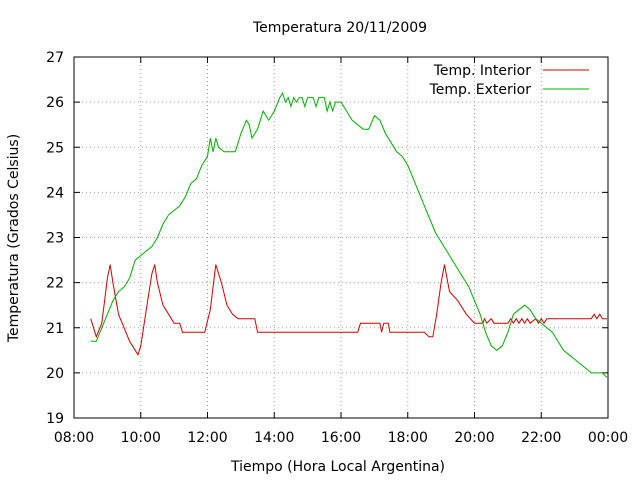 The height and width of the screenshot is (480, 640). Describe the element at coordinates (339, 28) in the screenshot. I see `chart-title: Temperatura 20/11/2009` at that location.